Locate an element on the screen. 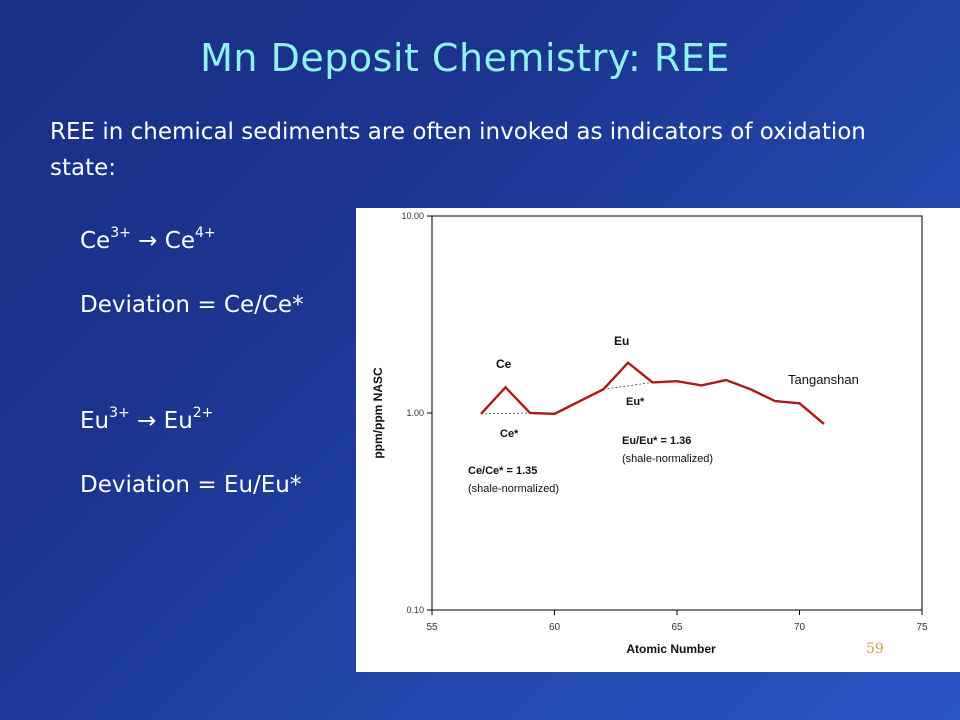 The height and width of the screenshot is (720, 960). y-tick-label: 0.10 is located at coordinates (415, 610).